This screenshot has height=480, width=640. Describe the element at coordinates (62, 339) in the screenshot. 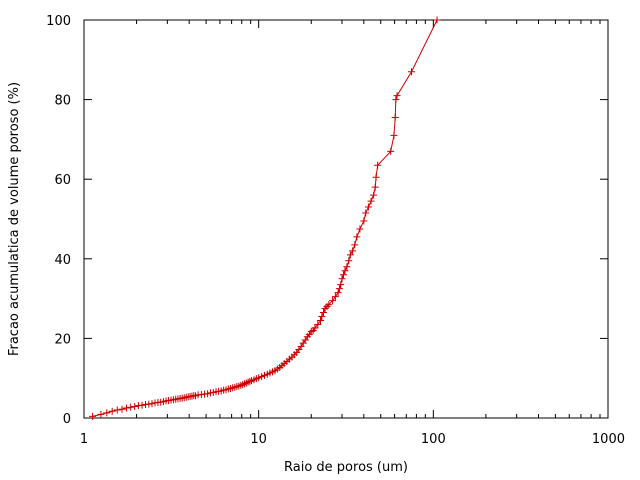

I see `y-tick-label: 20` at that location.